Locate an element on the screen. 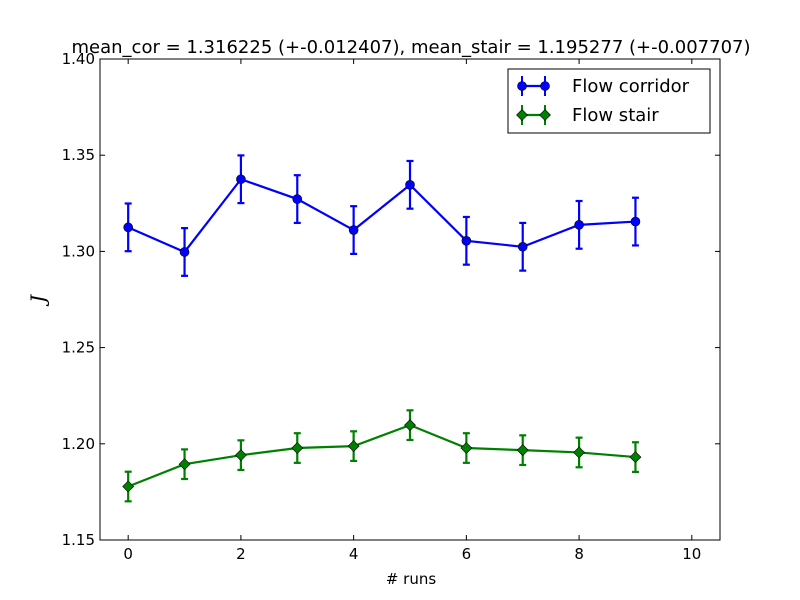 Image resolution: width=800 pixels, height=600 pixels. legend-label: Flow stair is located at coordinates (615, 115).